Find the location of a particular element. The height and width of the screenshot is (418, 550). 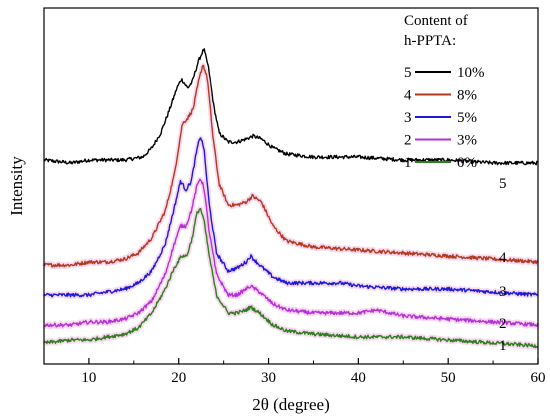

x-tick-label-10: 10 is located at coordinates (88, 378).